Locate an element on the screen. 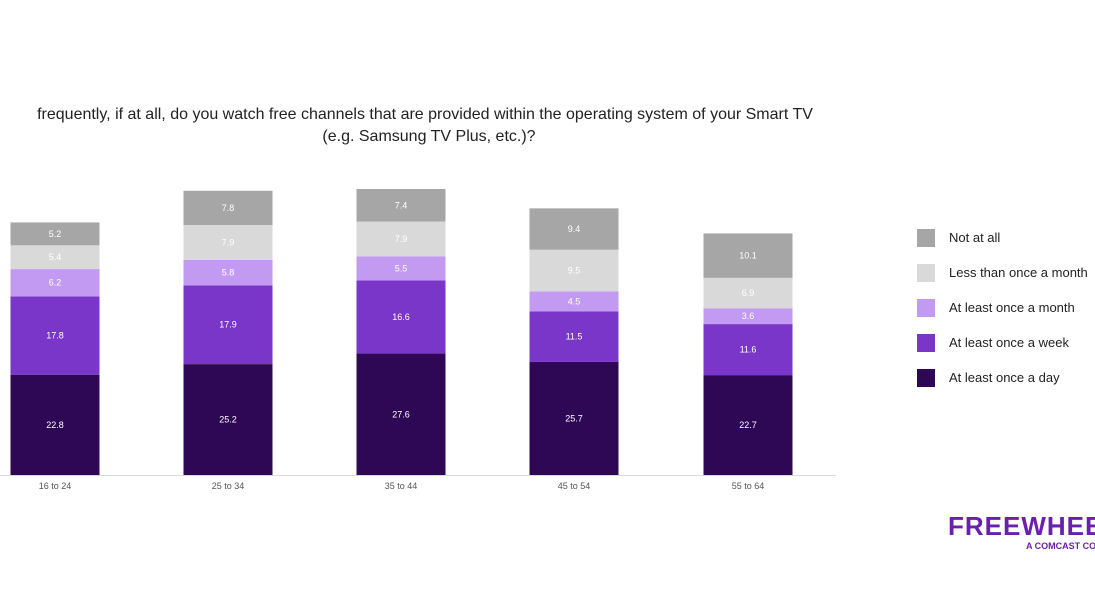  data-label: 16.6 is located at coordinates (401, 317).